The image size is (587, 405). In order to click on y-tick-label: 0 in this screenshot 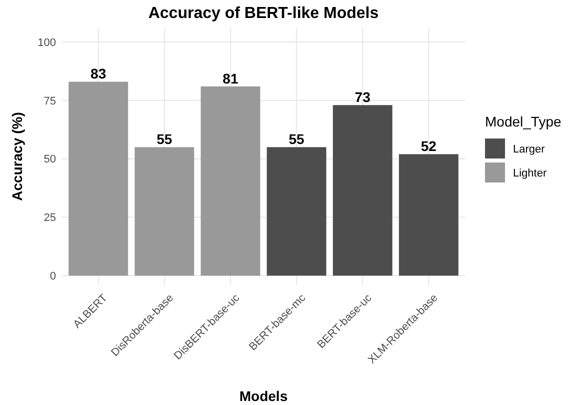, I will do `click(53, 276)`.